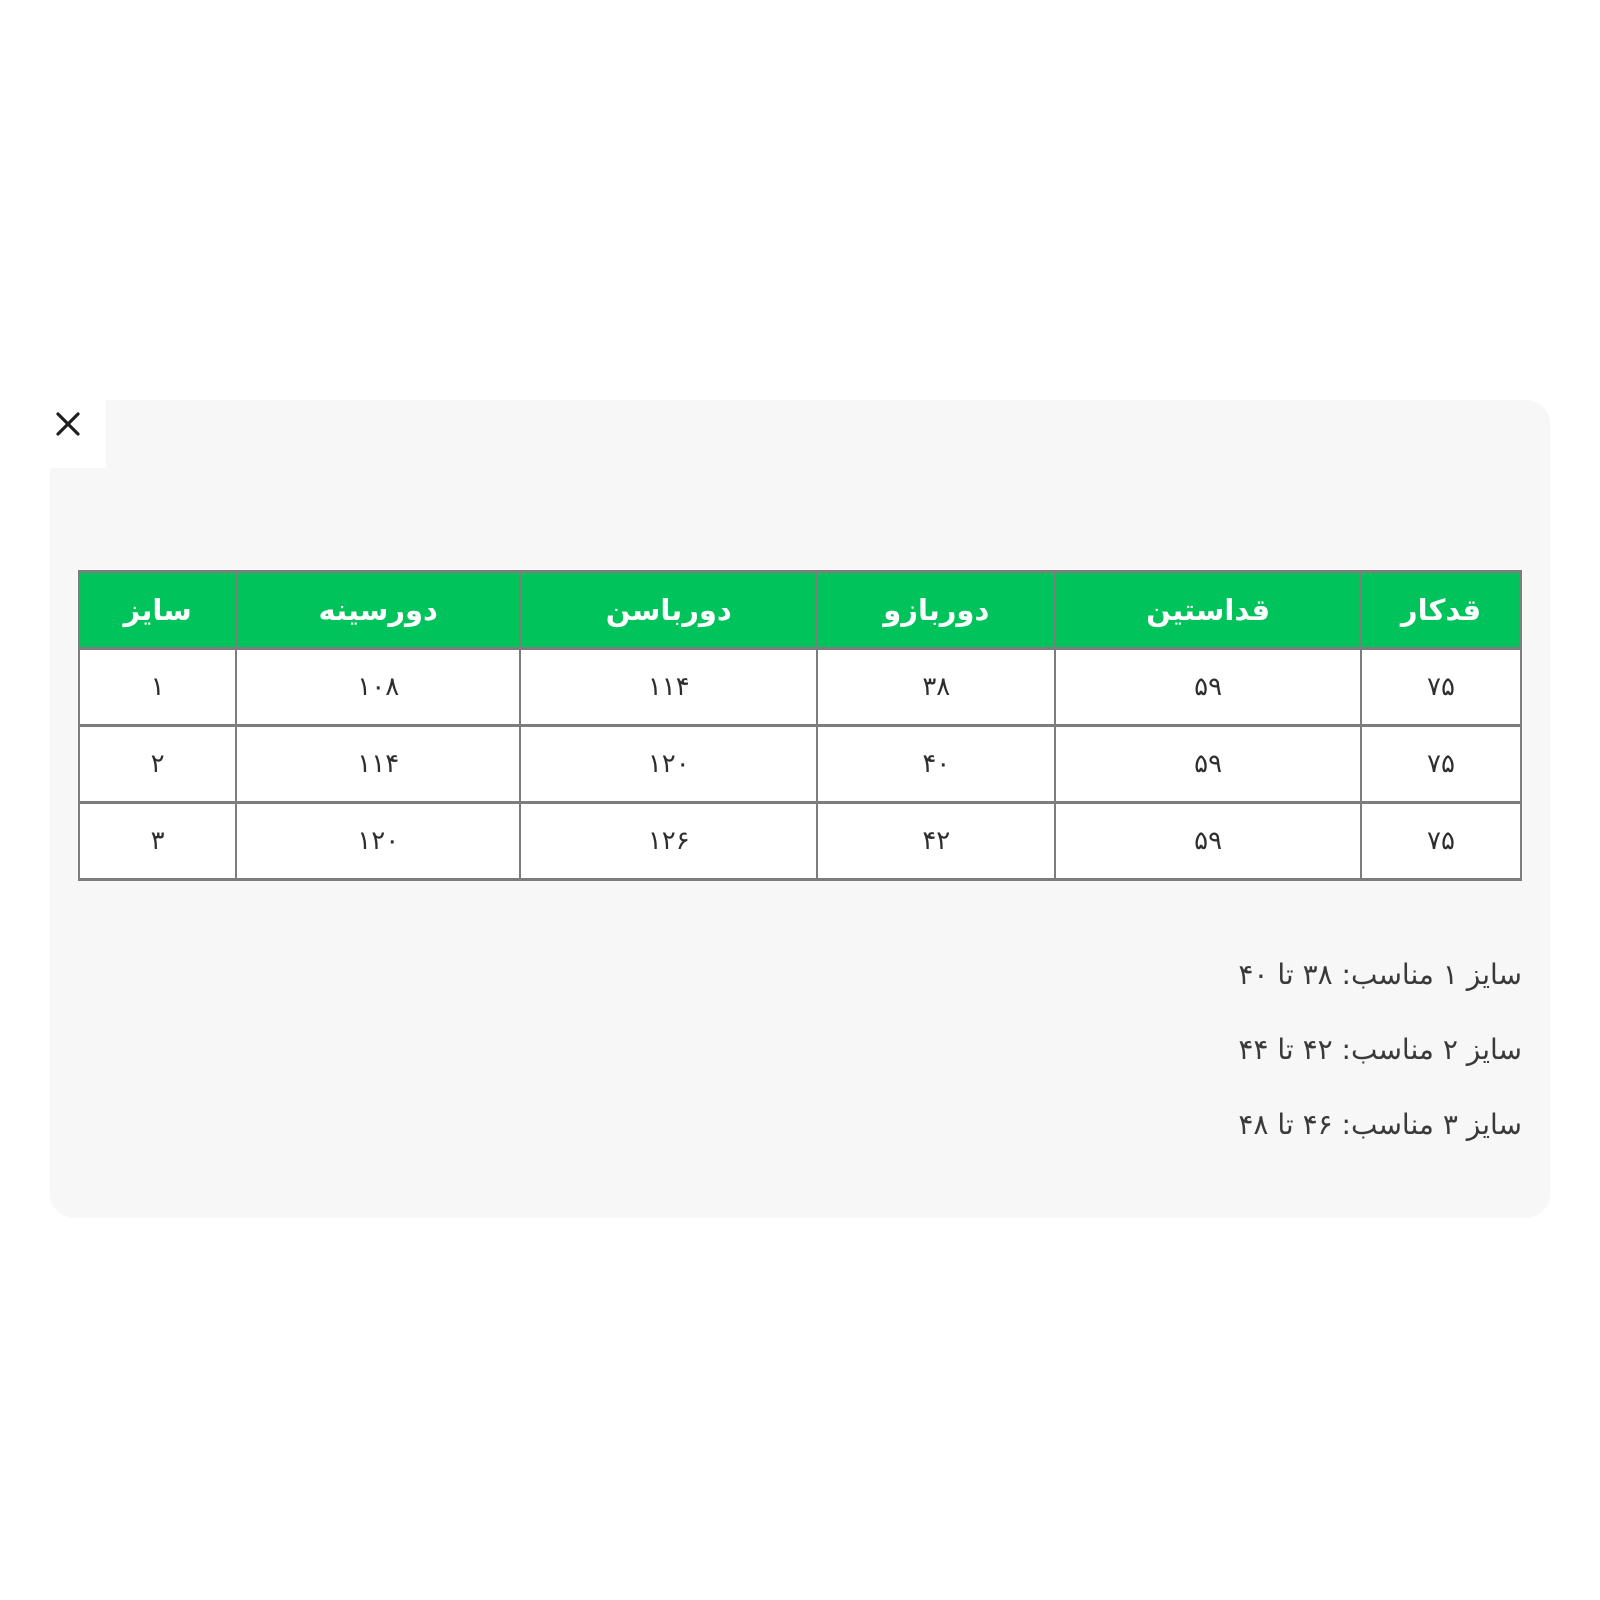 This screenshot has height=1600, width=1600. What do you see at coordinates (669, 687) in the screenshot?
I see `cell-hip-circumference: ۱۱۴` at bounding box center [669, 687].